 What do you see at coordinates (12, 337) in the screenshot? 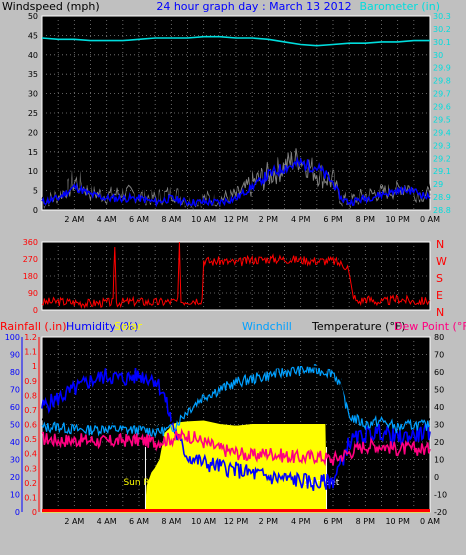
I see `humidity-y-tick: 100` at bounding box center [12, 337].